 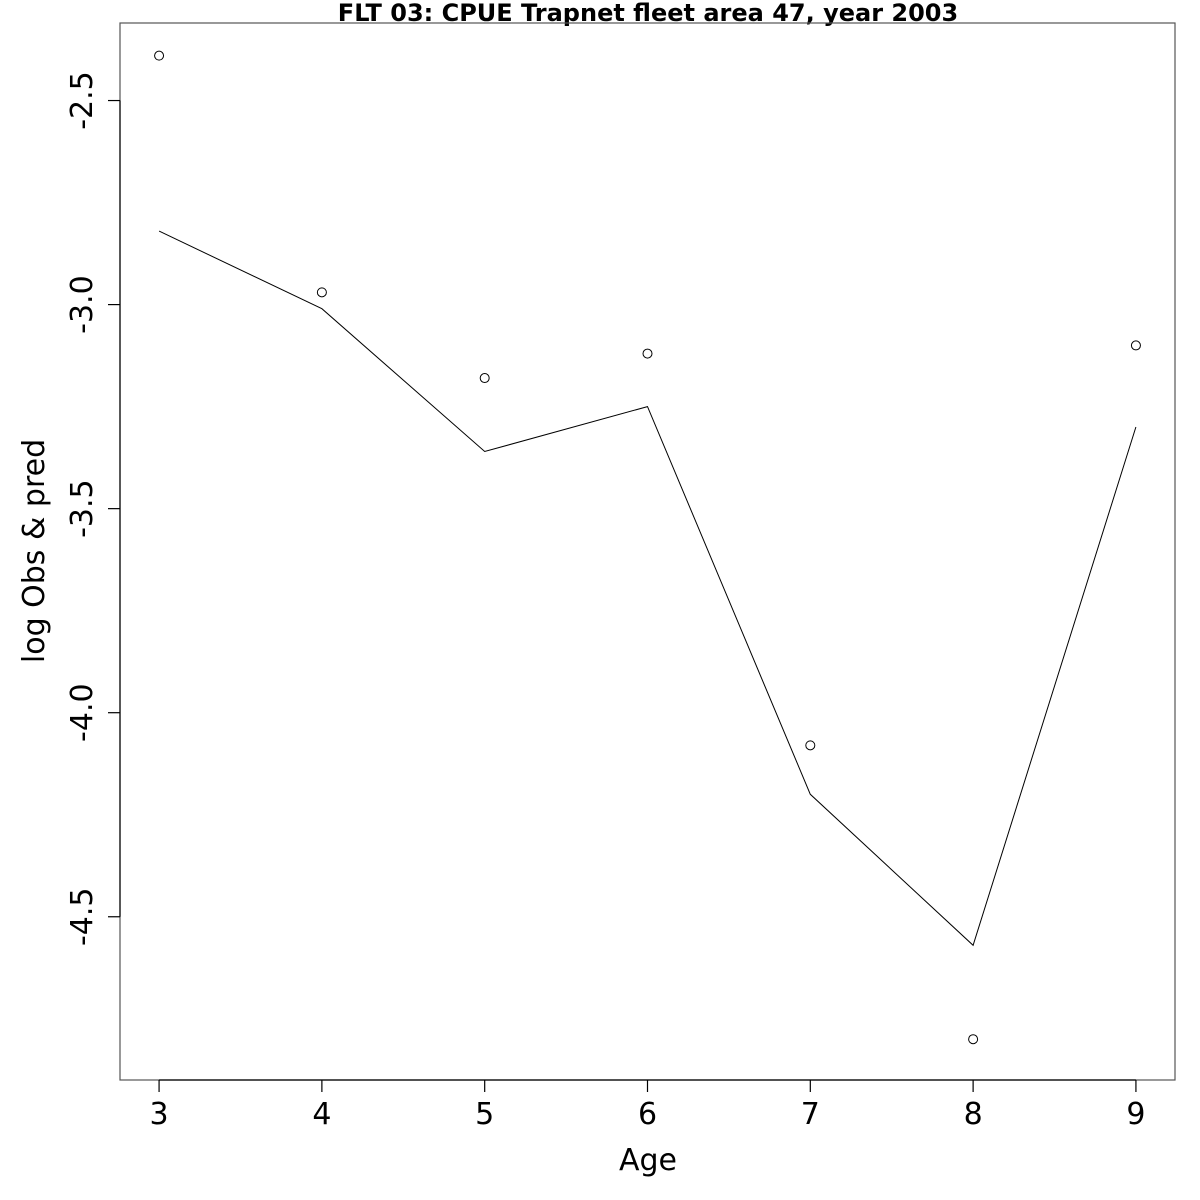 What do you see at coordinates (82, 304) in the screenshot?
I see `y-tick-label: -3.0` at bounding box center [82, 304].